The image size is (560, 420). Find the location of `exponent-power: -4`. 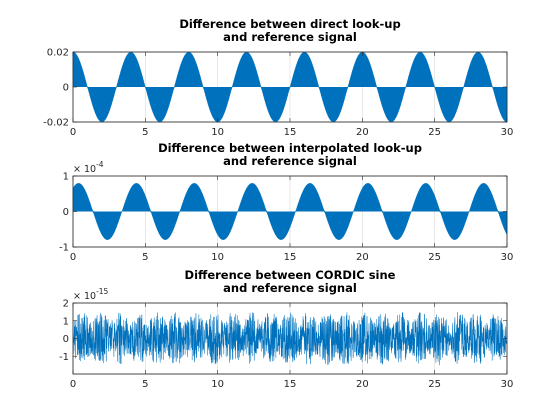

exponent-power: -4 is located at coordinates (100, 164).